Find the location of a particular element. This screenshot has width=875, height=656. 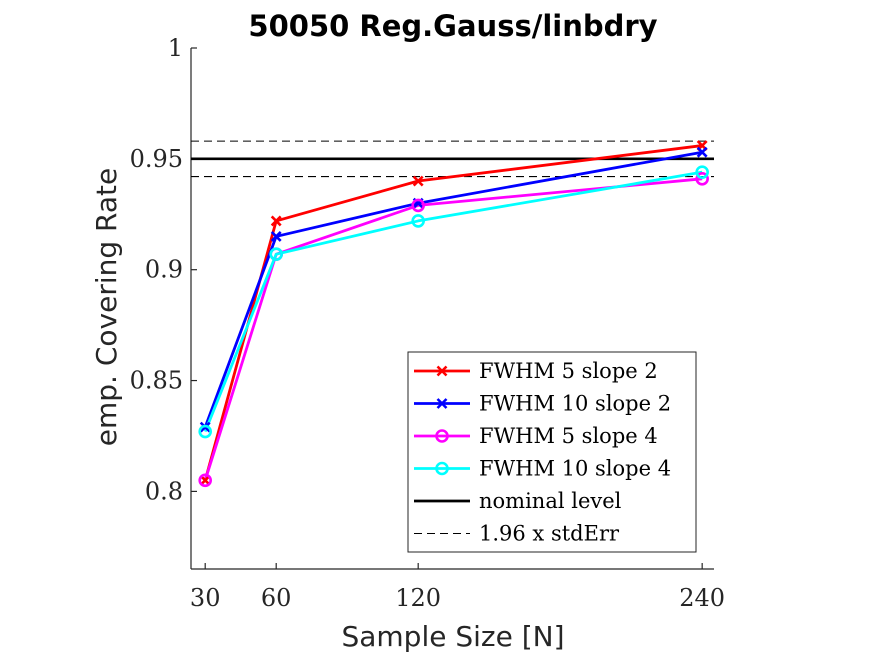

x-tick-label: 120 is located at coordinates (418, 598).